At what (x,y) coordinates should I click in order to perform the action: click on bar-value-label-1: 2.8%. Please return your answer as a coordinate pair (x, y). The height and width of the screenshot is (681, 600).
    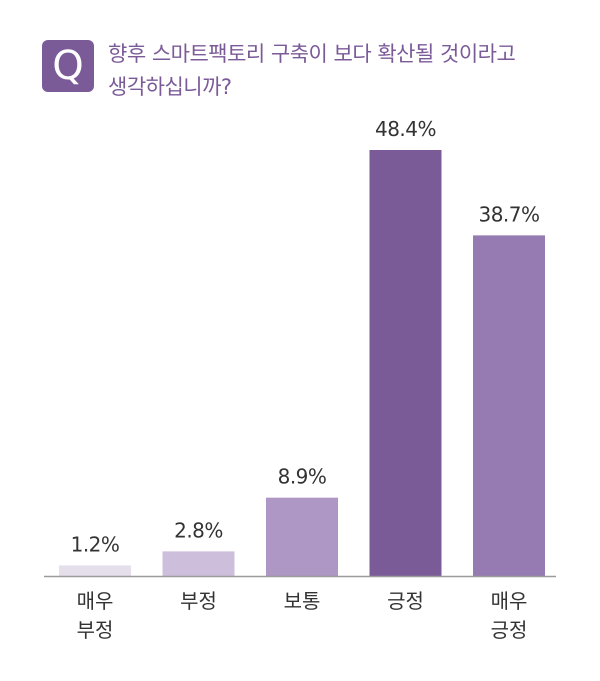
    Looking at the image, I should click on (198, 530).